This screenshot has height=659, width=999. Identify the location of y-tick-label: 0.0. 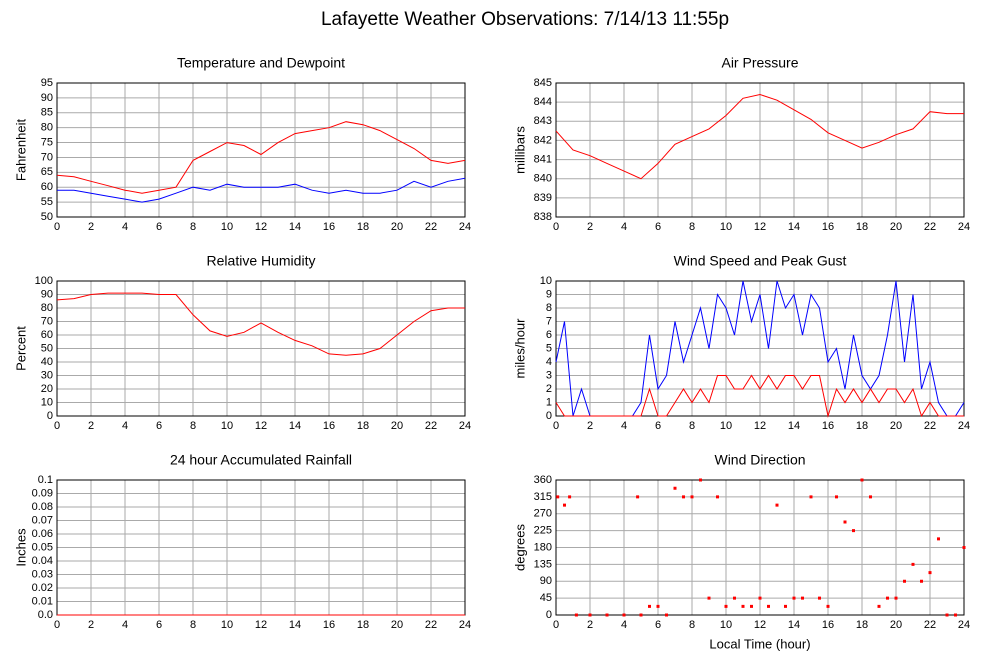
(45, 615).